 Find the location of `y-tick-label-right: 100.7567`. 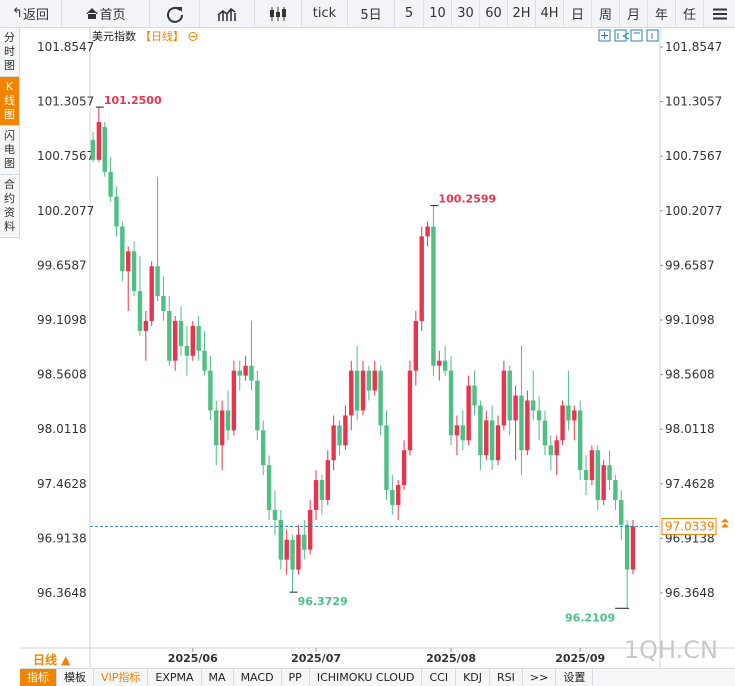

y-tick-label-right: 100.7567 is located at coordinates (693, 156).